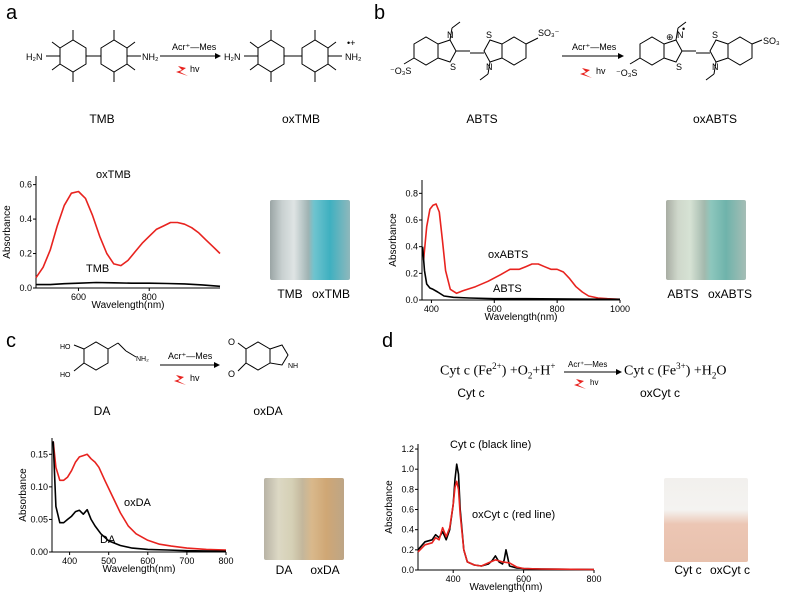  I want to click on panel-a-scheme: H₂N NH₂ Acr⁺—Mes hv H₂N NH₂ •+, so click(194, 56).